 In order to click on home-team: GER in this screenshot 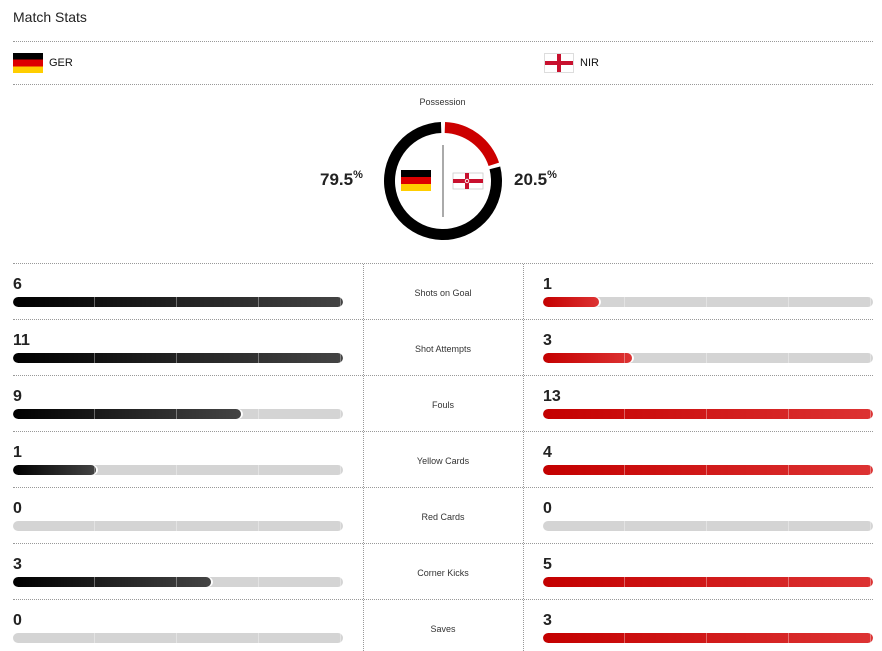, I will do `click(43, 63)`.